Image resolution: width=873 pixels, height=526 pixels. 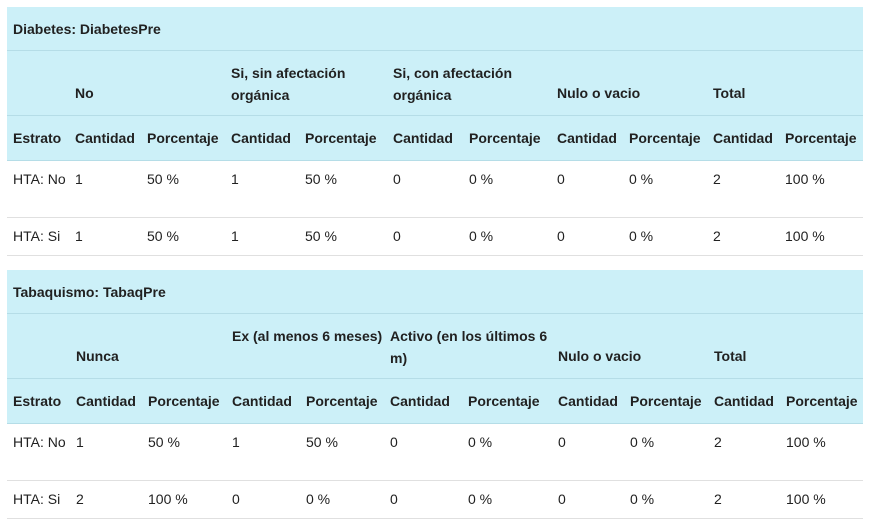 What do you see at coordinates (435, 29) in the screenshot?
I see `table-title: Diabetes: DiabetesPre` at bounding box center [435, 29].